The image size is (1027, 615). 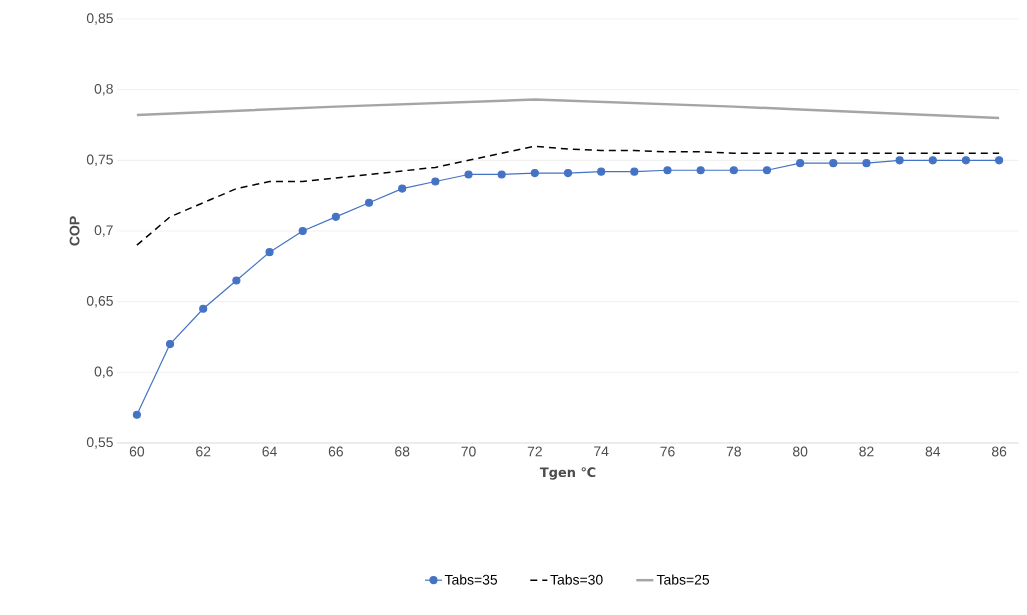 What do you see at coordinates (203, 451) in the screenshot?
I see `x-tick-label: 62` at bounding box center [203, 451].